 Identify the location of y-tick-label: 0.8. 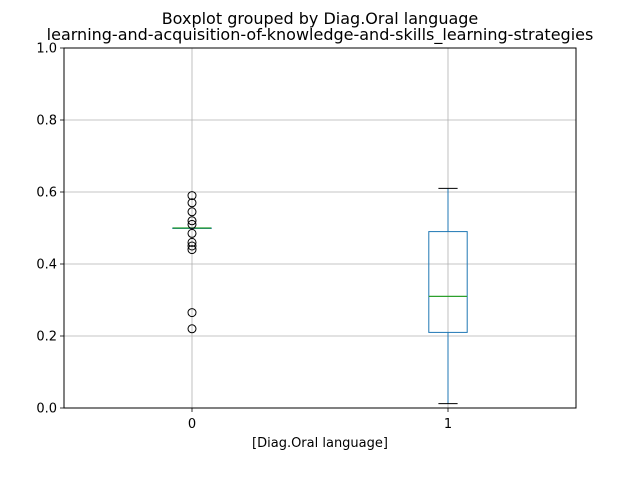
(46, 121).